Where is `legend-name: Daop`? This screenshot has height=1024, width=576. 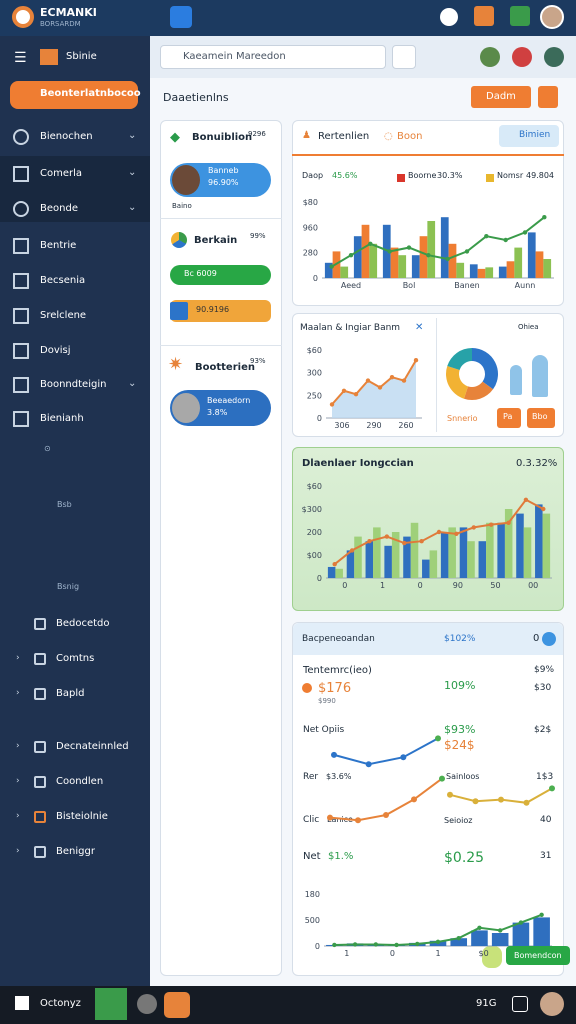
legend-name: Daop is located at coordinates (313, 175).